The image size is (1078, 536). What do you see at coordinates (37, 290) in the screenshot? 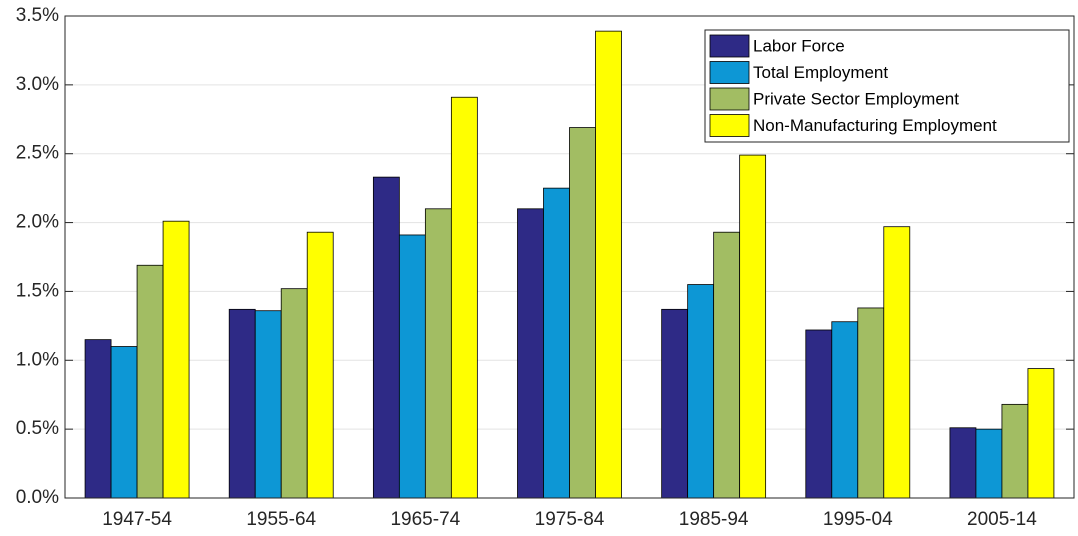
I see `y-tick-label: 1.5%` at bounding box center [37, 290].